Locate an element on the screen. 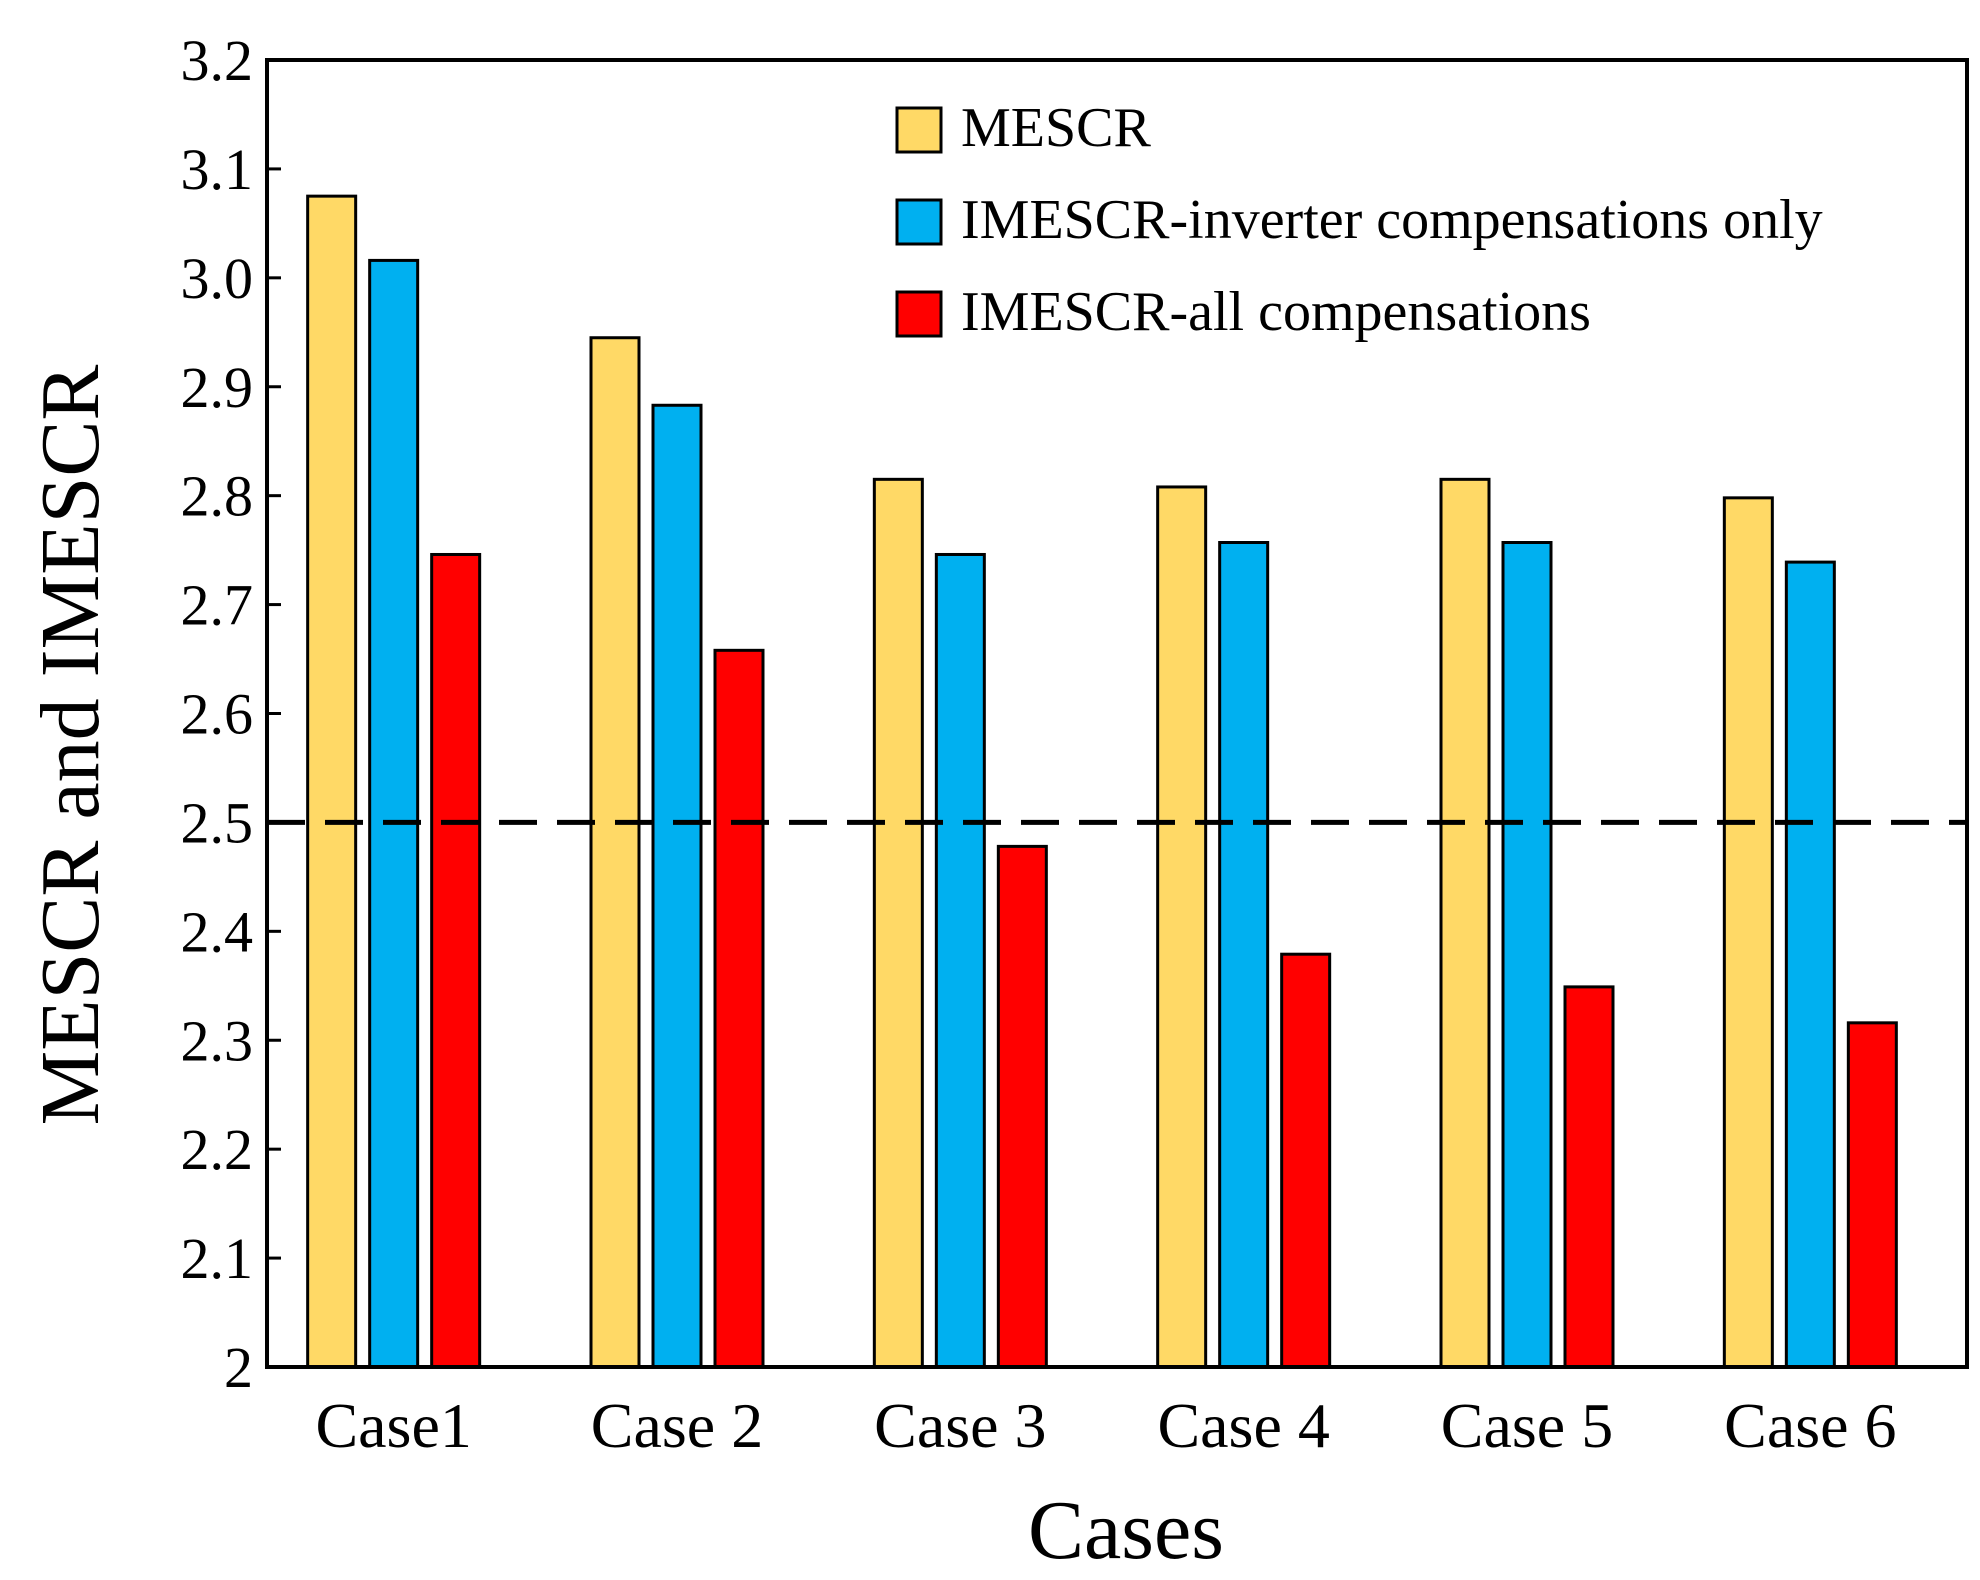 The height and width of the screenshot is (1580, 1980). x-tick-label: Case1 is located at coordinates (393, 1425).